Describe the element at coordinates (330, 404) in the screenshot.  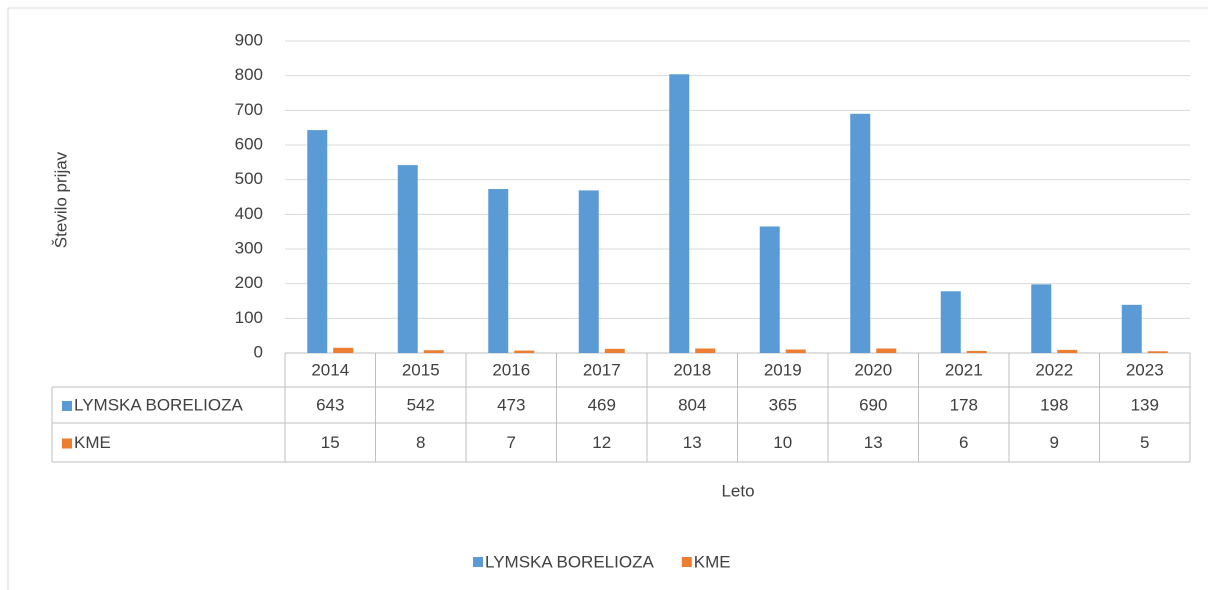
I see `table-value: 643` at that location.